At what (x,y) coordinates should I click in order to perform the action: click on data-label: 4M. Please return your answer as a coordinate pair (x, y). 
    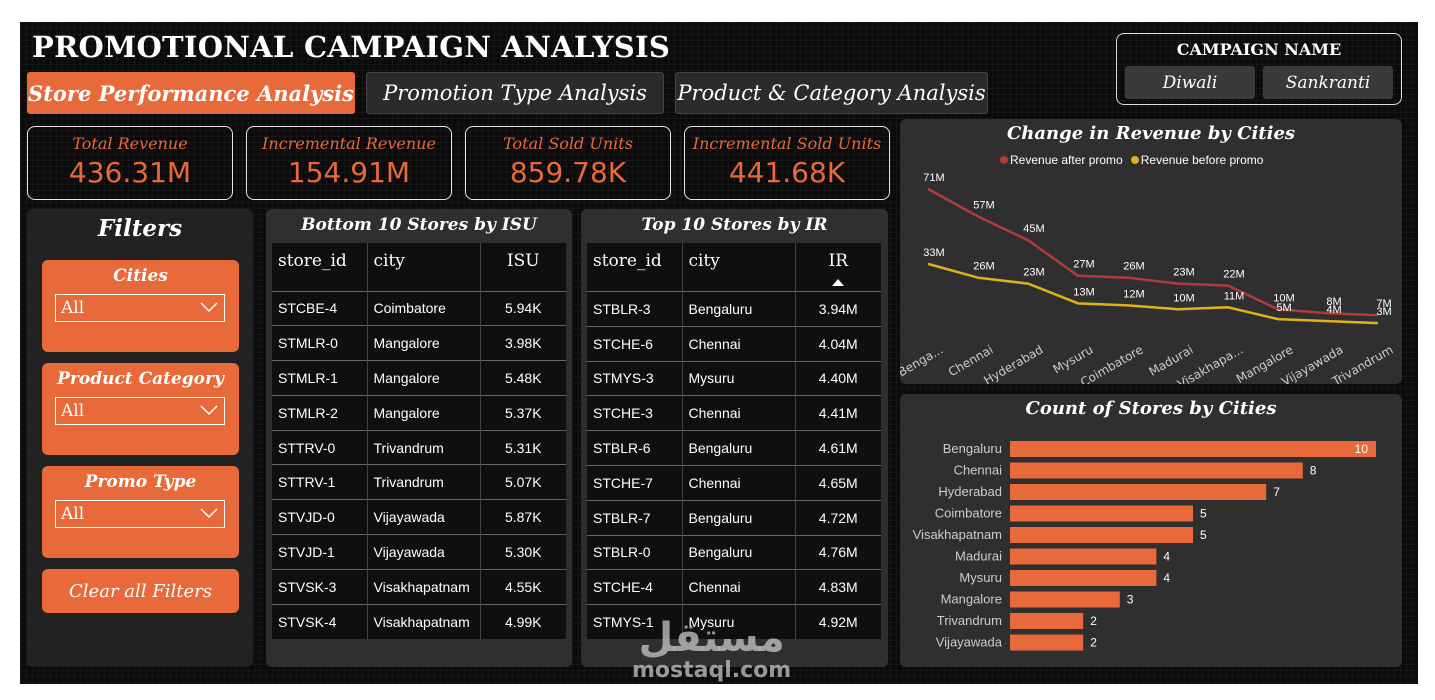
    Looking at the image, I should click on (1333, 310).